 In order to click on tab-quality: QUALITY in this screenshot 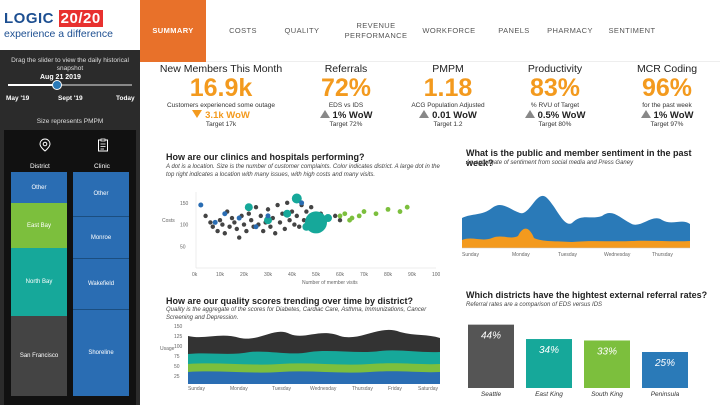, I will do `click(302, 30)`.